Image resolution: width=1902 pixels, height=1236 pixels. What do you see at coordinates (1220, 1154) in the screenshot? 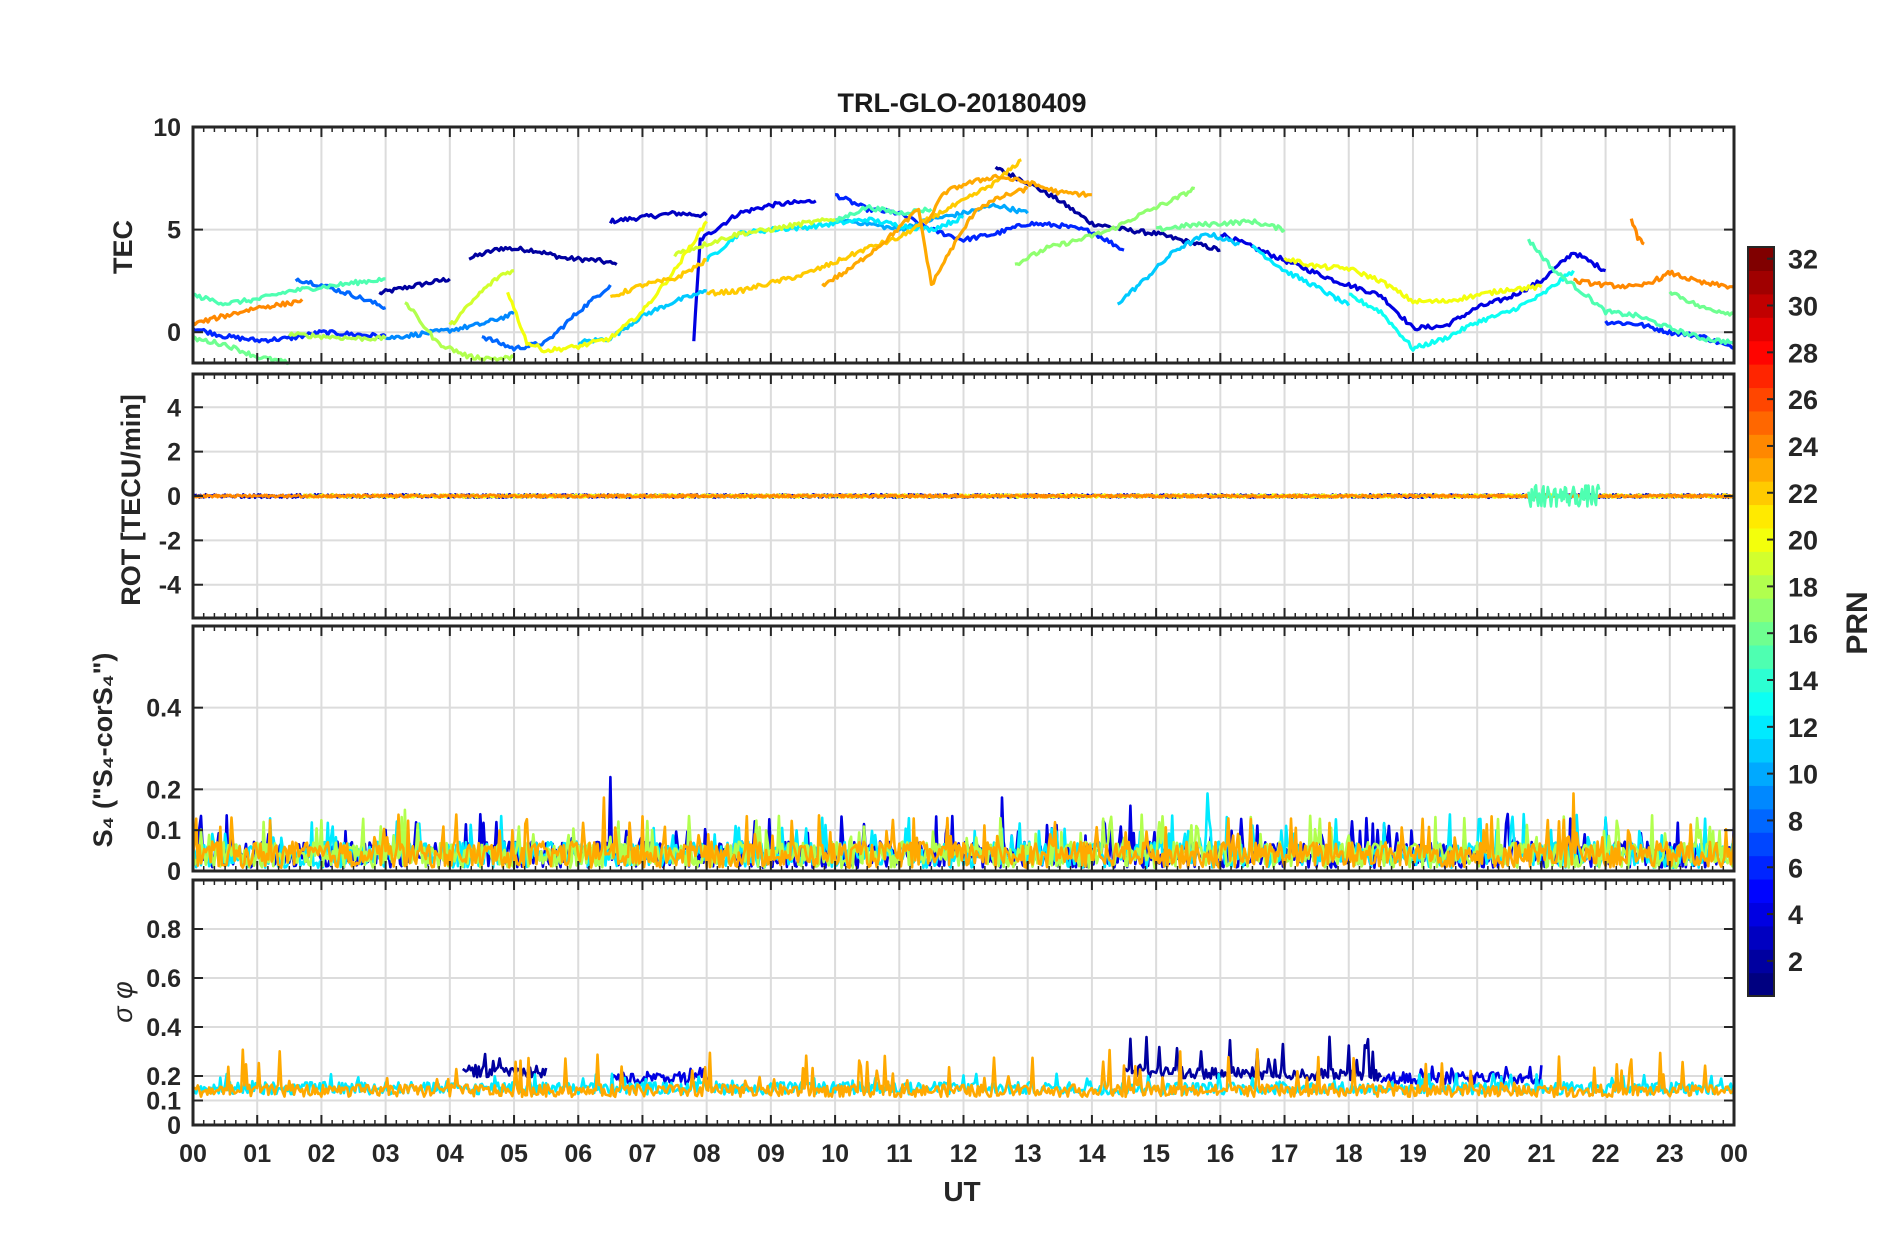
I see `x-tick-label: 16` at bounding box center [1220, 1154].